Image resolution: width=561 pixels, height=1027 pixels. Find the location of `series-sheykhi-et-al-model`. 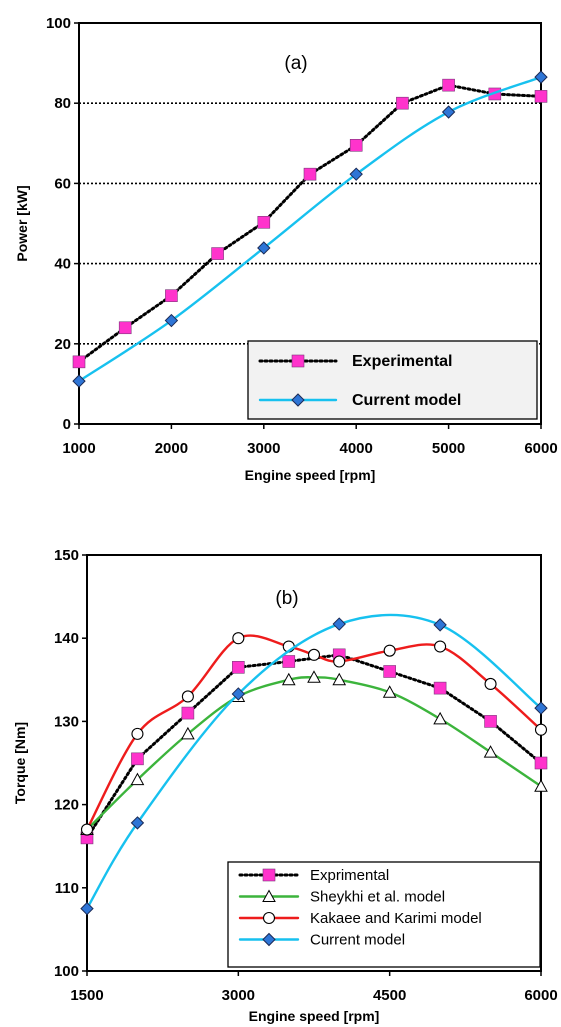

series-sheykhi-et-al-model is located at coordinates (314, 753).